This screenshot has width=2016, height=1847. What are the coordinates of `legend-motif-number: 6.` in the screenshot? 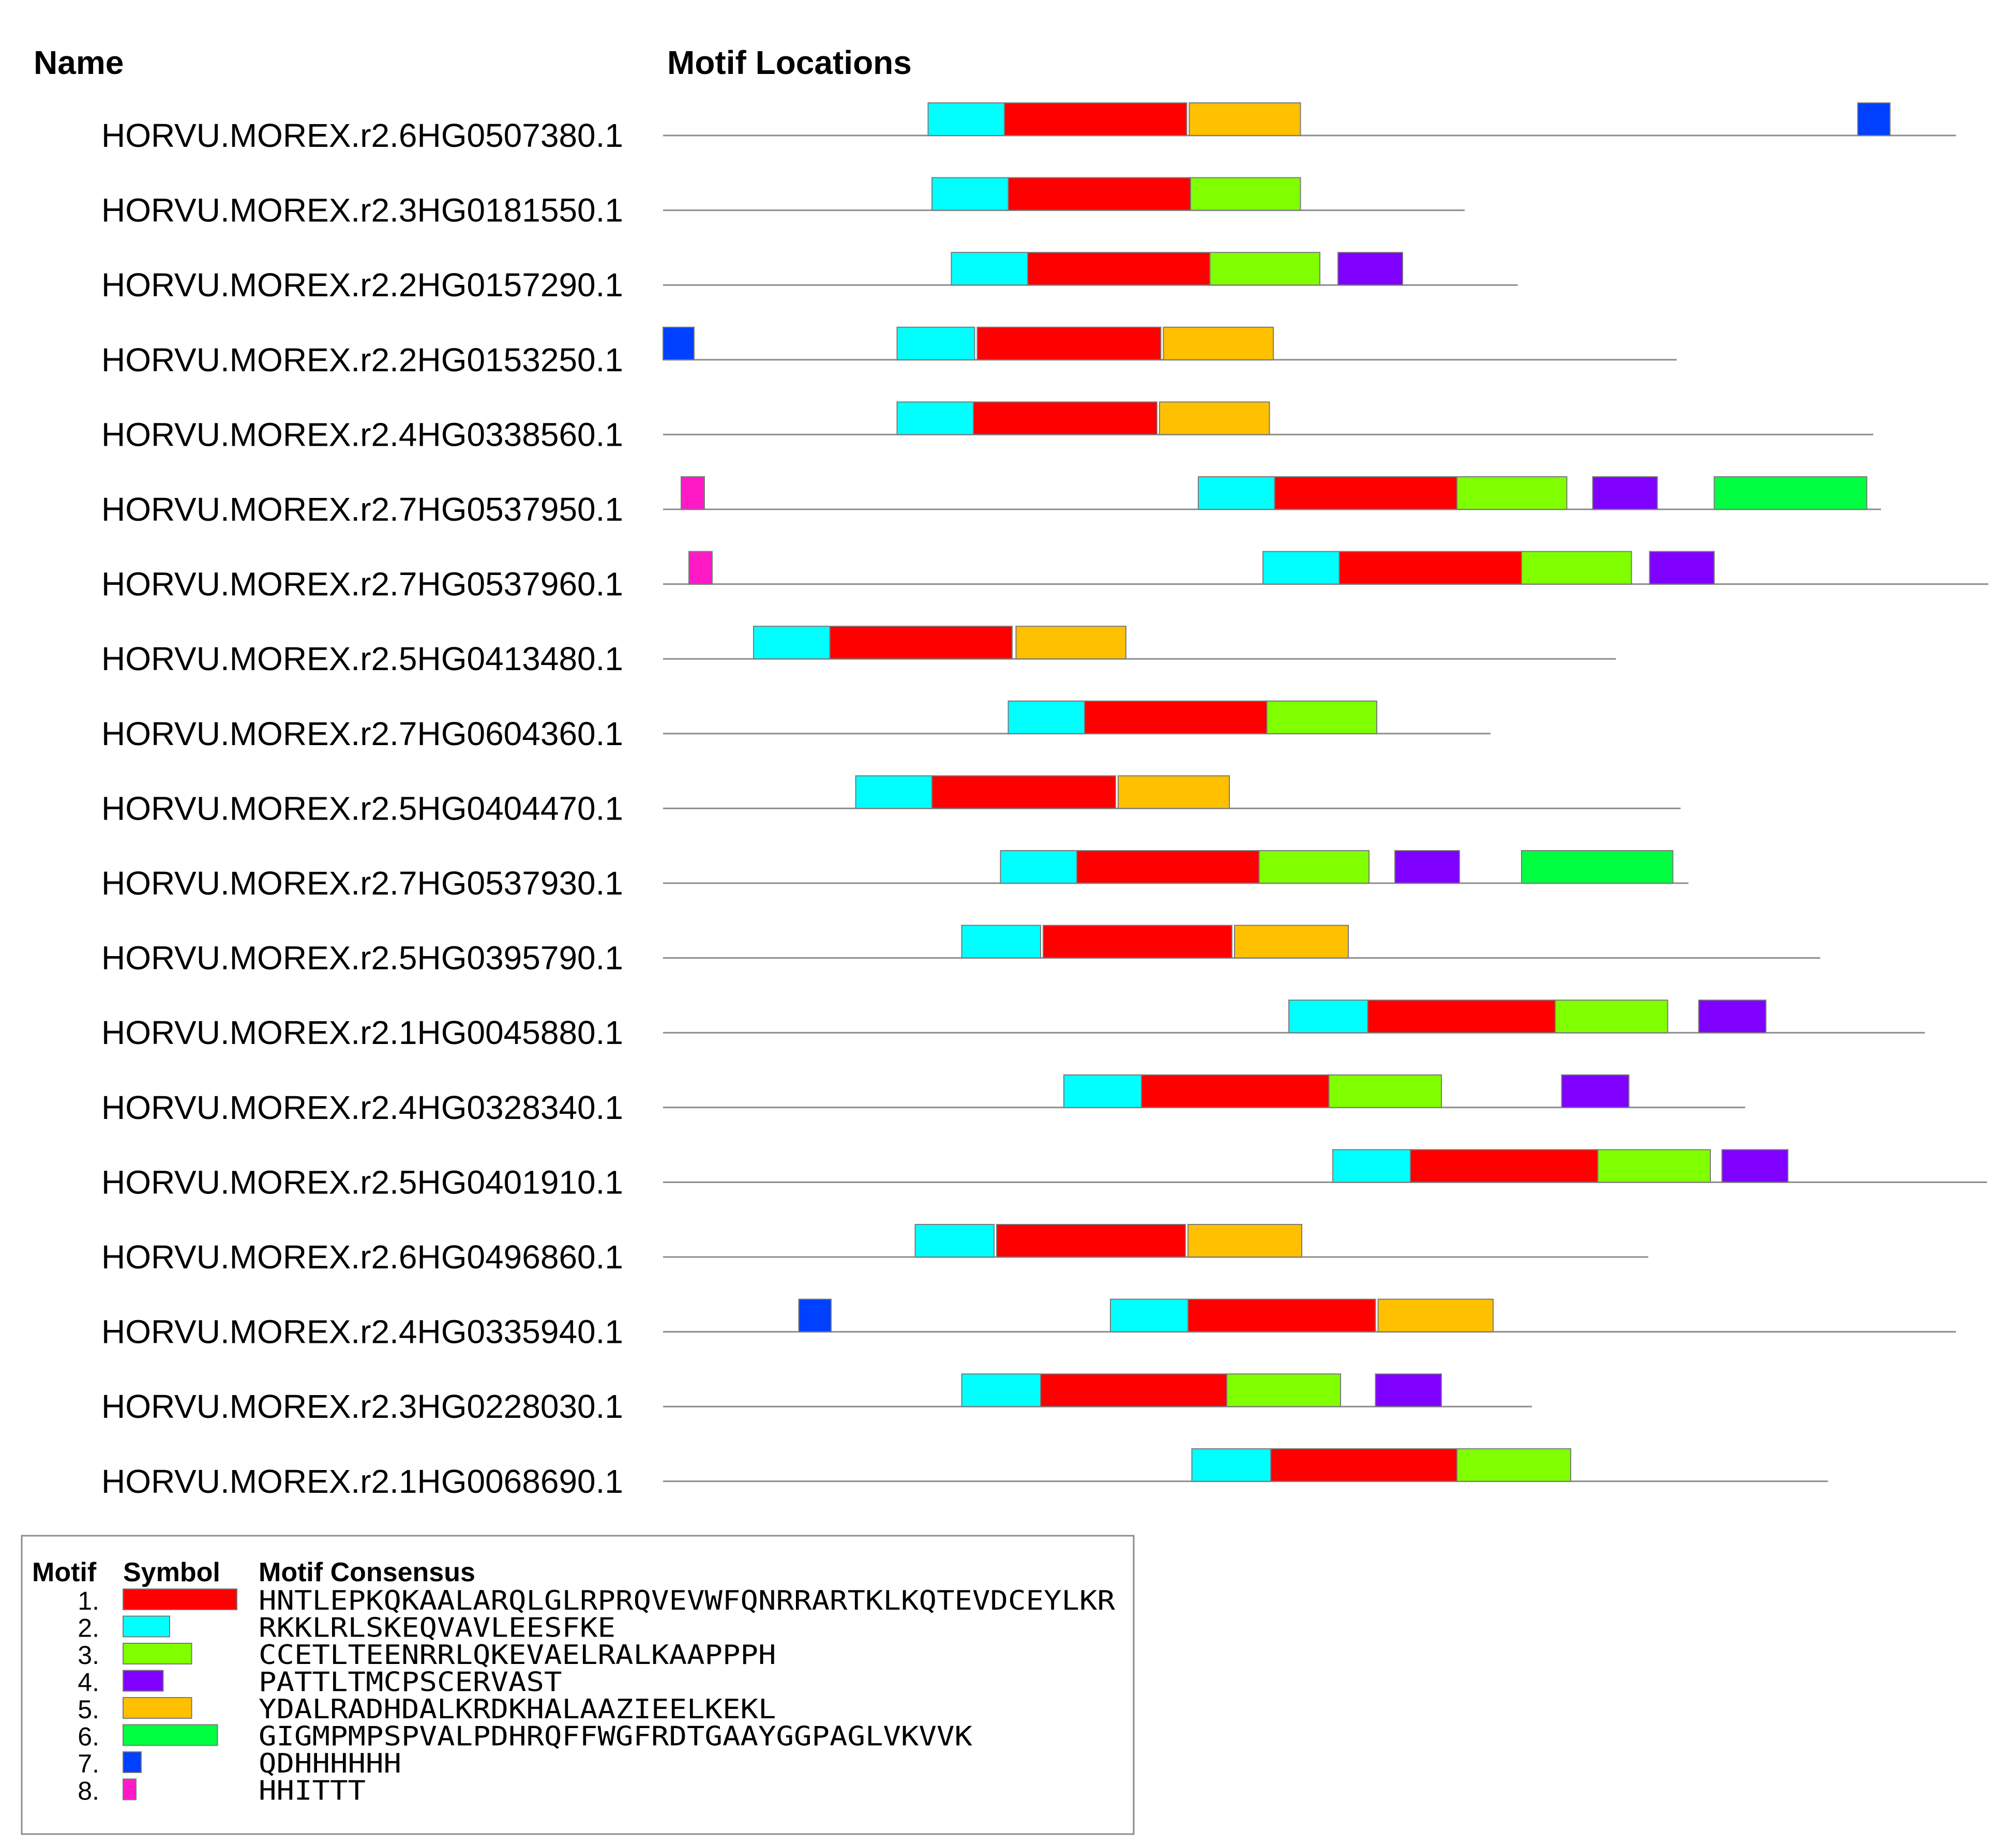 It's located at (88, 1737).